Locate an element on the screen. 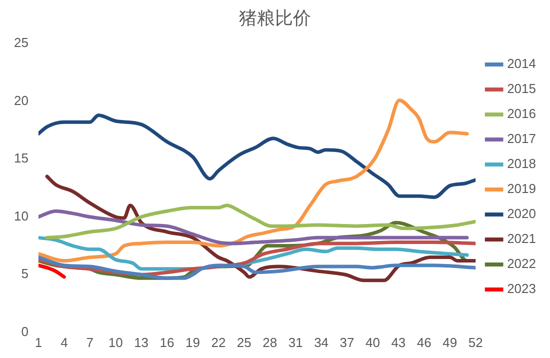 This screenshot has width=550, height=358. legend-label: 2016 is located at coordinates (521, 114).